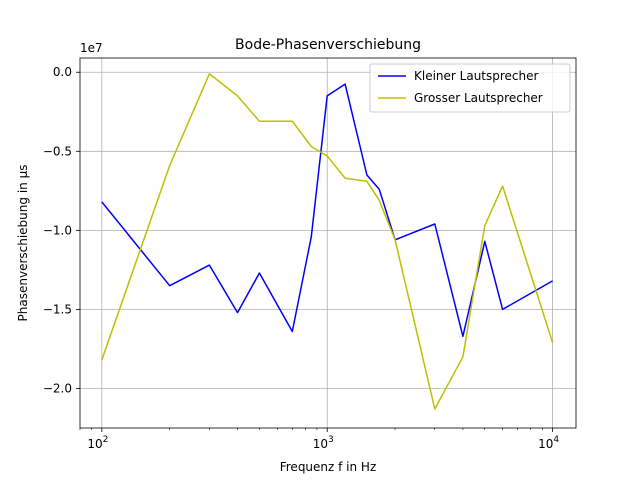 The height and width of the screenshot is (480, 640). What do you see at coordinates (57, 151) in the screenshot?
I see `y-tick-label: −0.5` at bounding box center [57, 151].